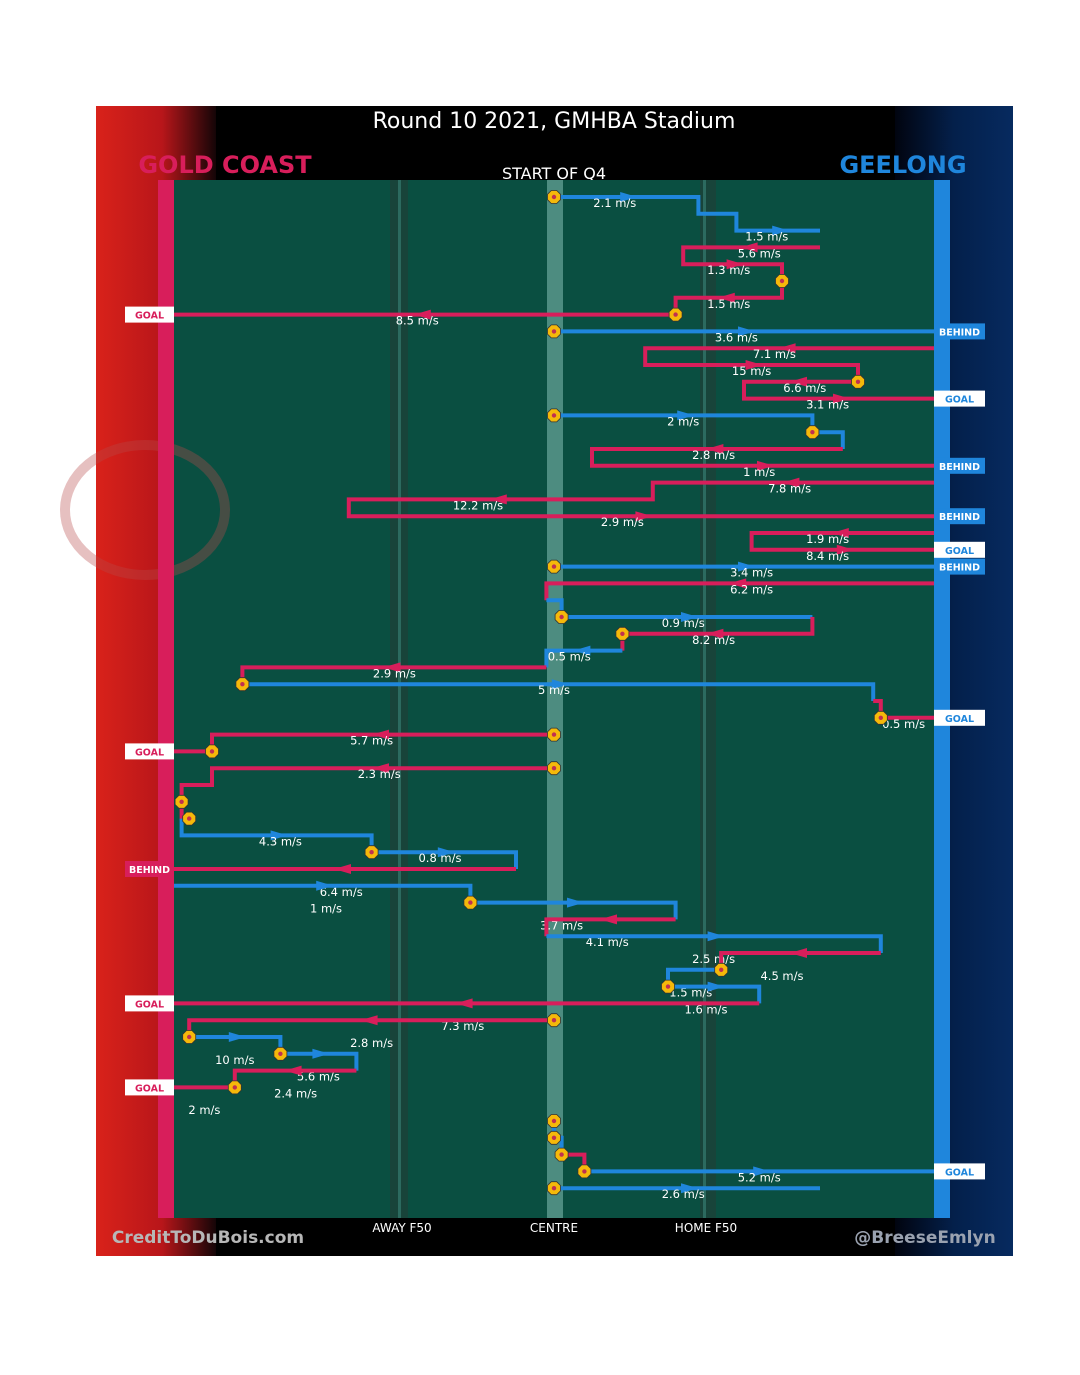 The height and width of the screenshot is (1375, 1080). I want to click on x-tick-label-2: HOME F50, so click(706, 1228).